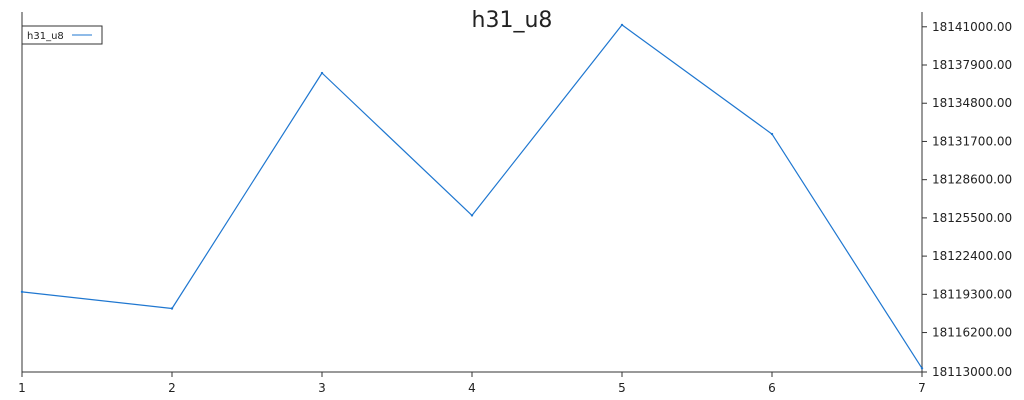  Describe the element at coordinates (972, 65) in the screenshot. I see `y-tick-label: 18137900.00` at that location.